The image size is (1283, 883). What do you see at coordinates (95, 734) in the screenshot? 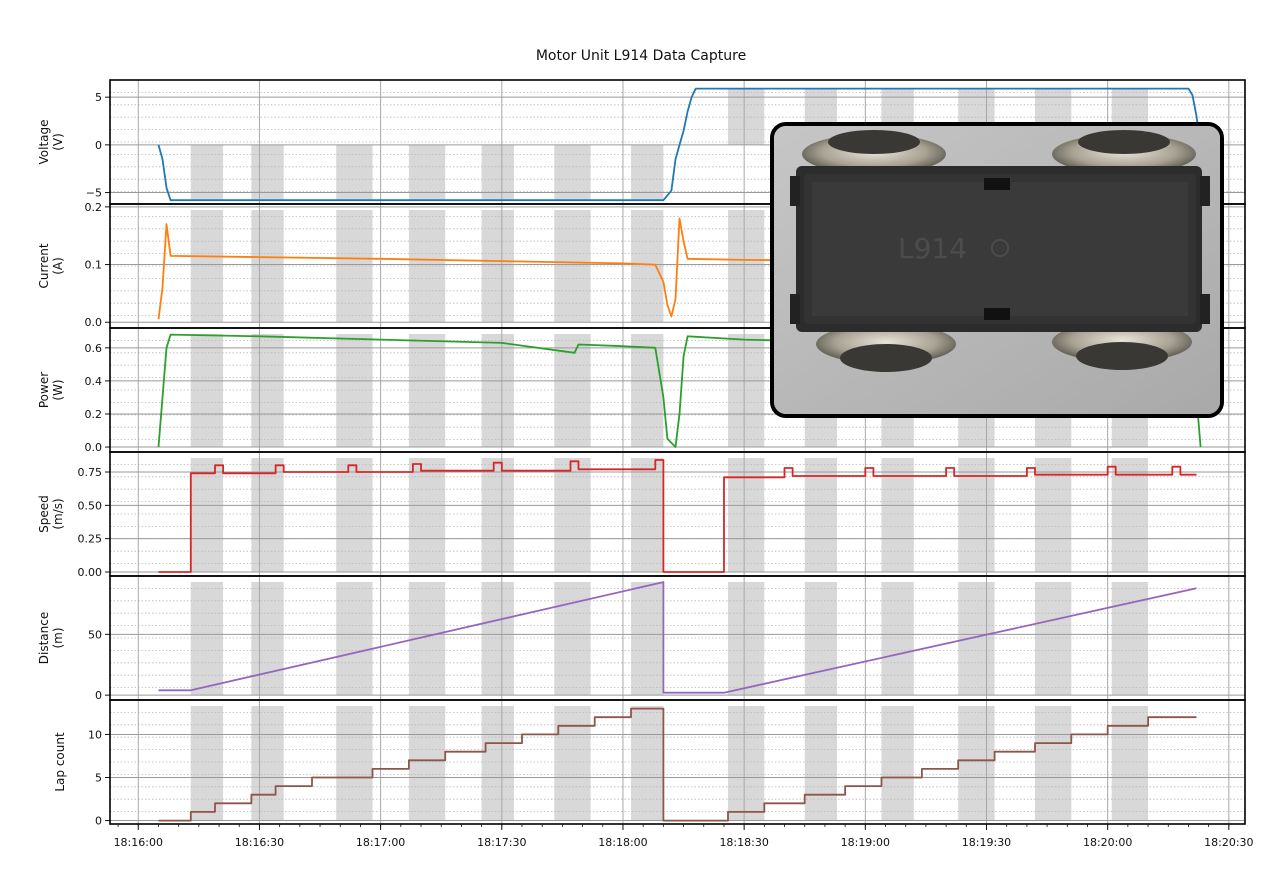
I see `y-tick-label: 10` at bounding box center [95, 734].